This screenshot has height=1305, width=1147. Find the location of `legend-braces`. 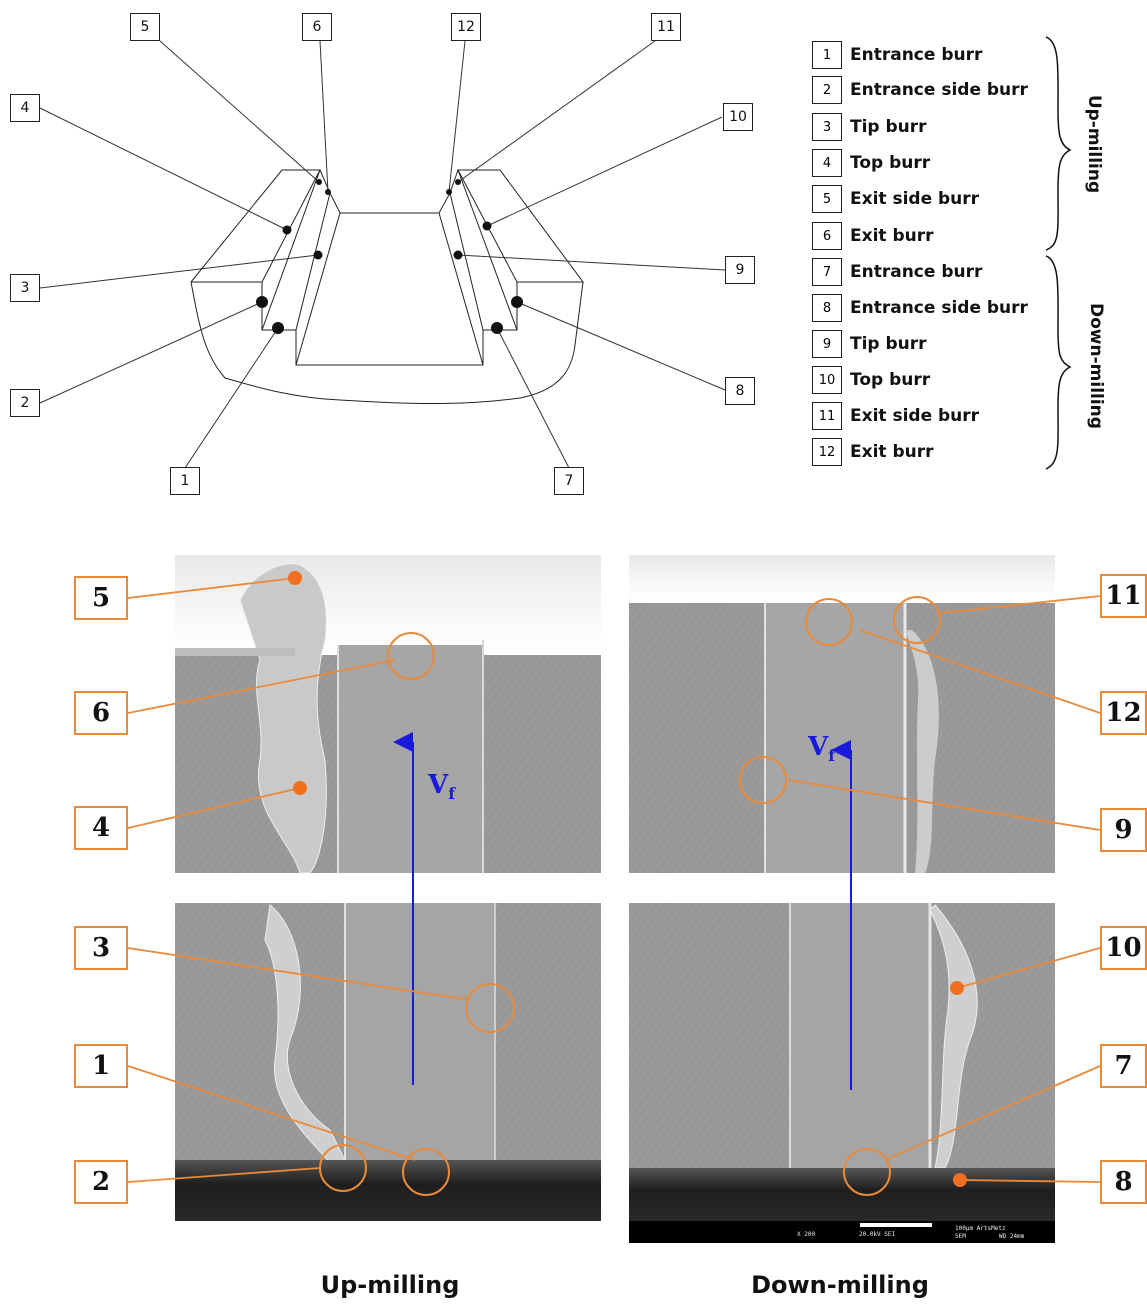

legend-braces is located at coordinates (1058, 253).